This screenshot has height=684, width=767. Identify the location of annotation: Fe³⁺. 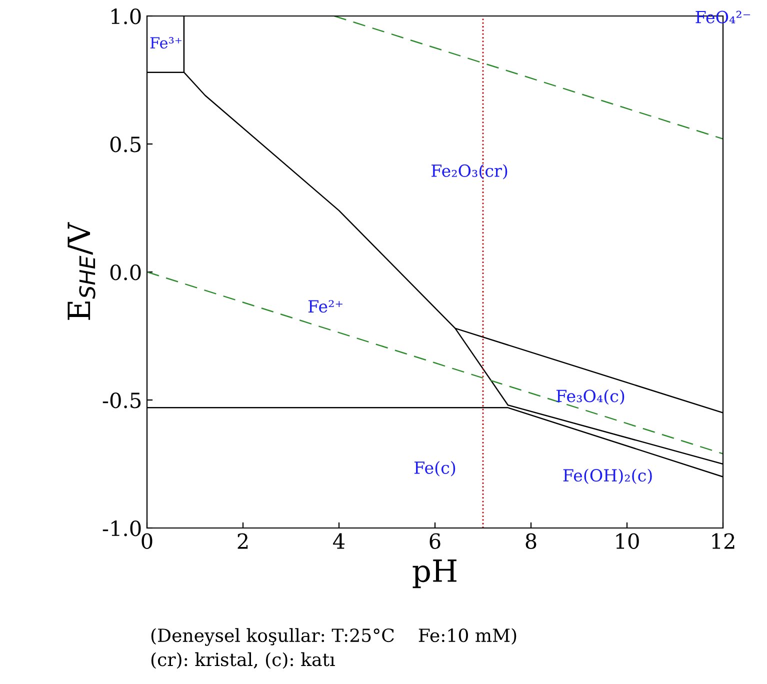
(166, 43).